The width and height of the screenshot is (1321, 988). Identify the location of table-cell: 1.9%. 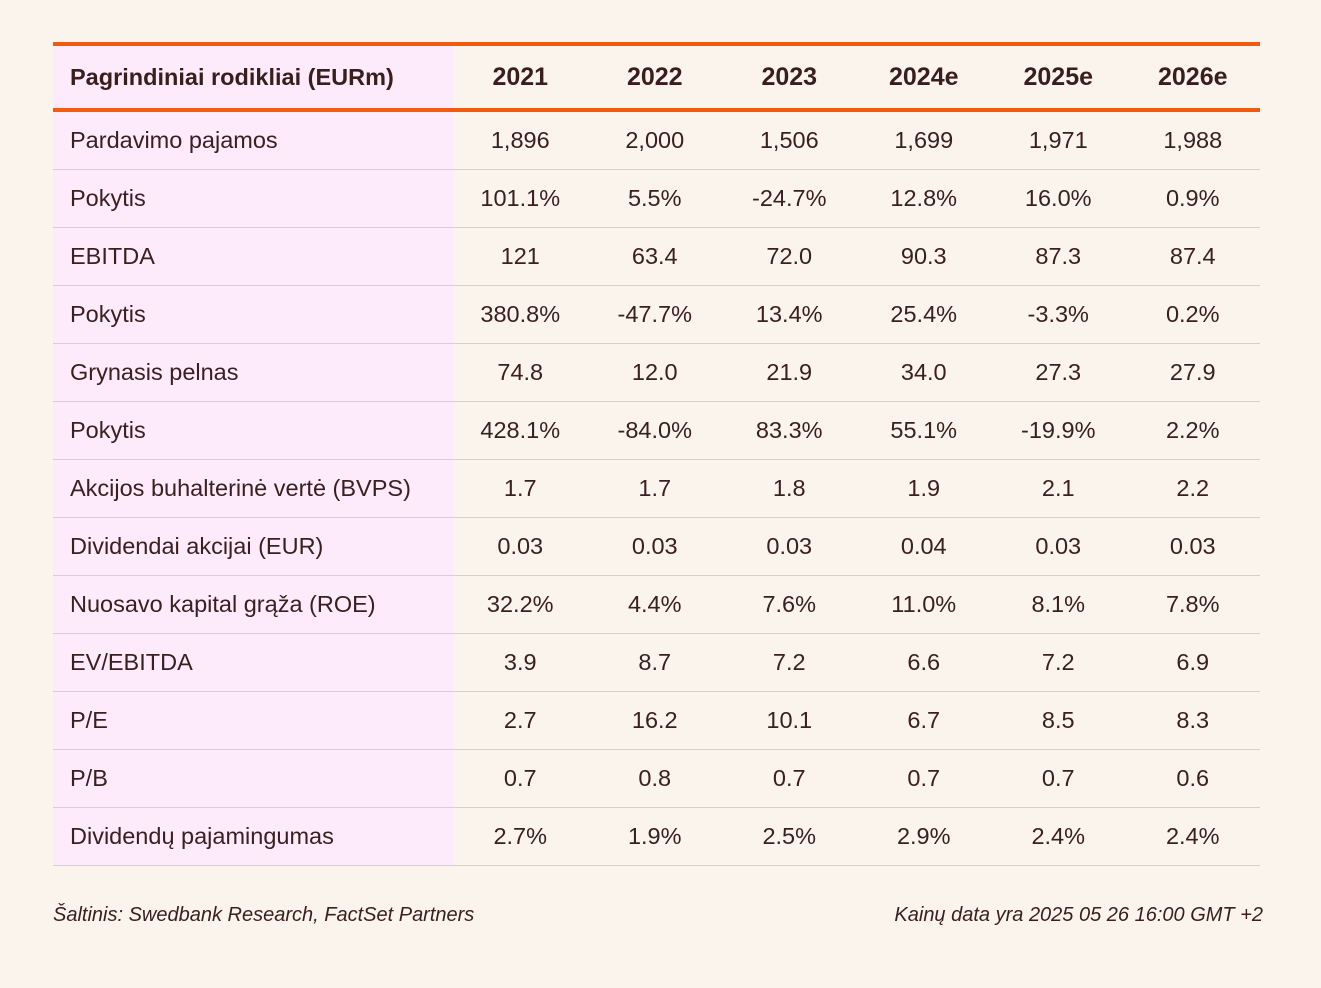
(654, 836).